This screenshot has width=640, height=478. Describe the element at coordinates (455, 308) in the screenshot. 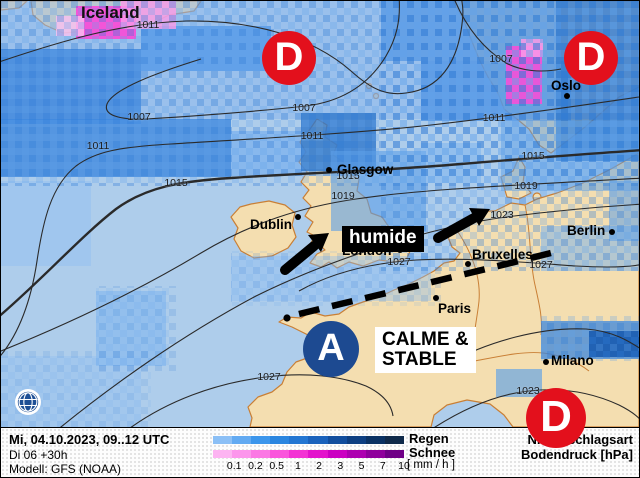

I see `city-label-paris: Paris` at that location.